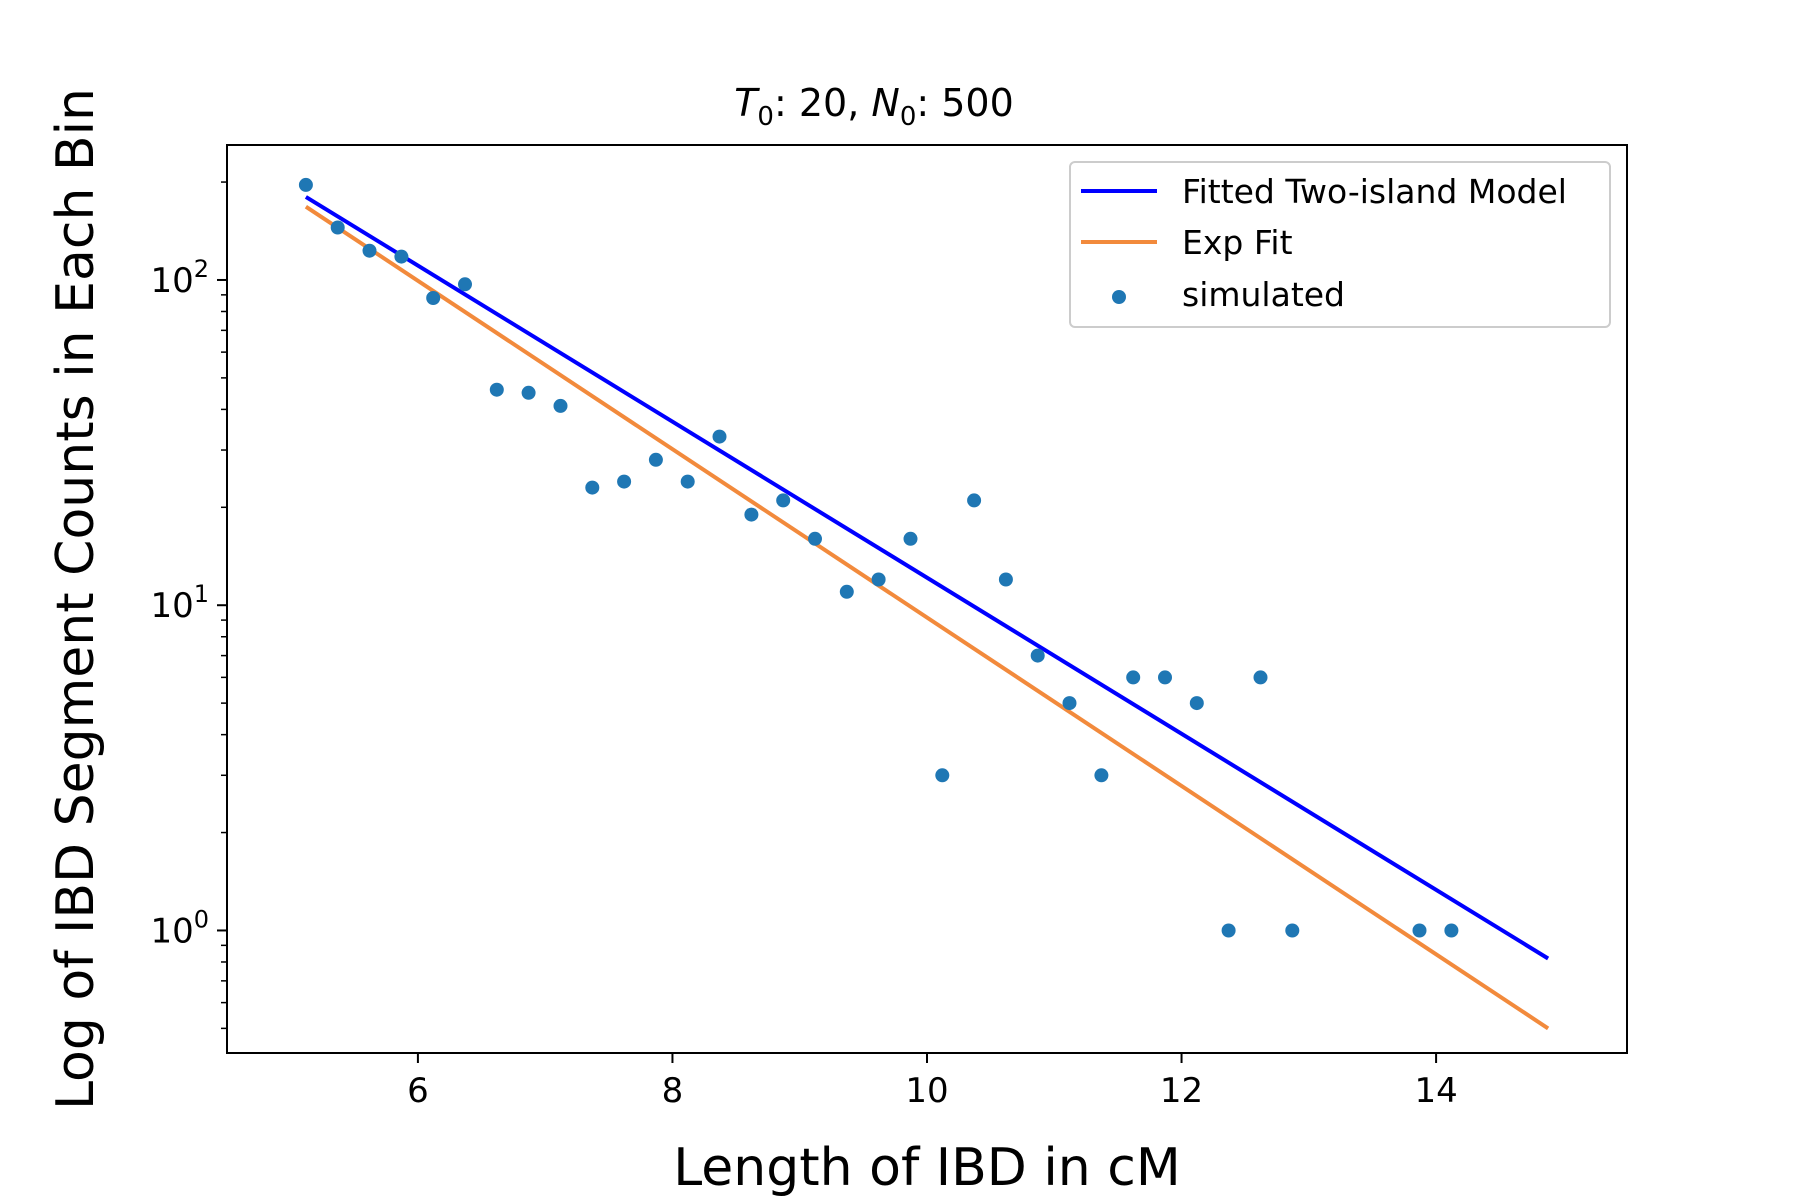  Describe the element at coordinates (1374, 191) in the screenshot. I see `legend-label-two-island: Fitted Two-island Model` at that location.